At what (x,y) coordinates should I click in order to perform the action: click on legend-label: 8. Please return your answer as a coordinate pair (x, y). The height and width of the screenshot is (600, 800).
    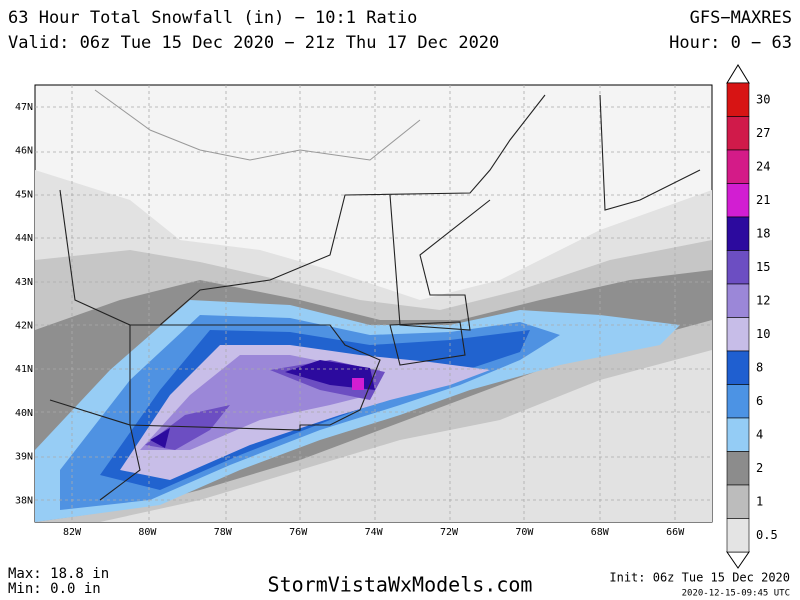
    Looking at the image, I should click on (759, 367).